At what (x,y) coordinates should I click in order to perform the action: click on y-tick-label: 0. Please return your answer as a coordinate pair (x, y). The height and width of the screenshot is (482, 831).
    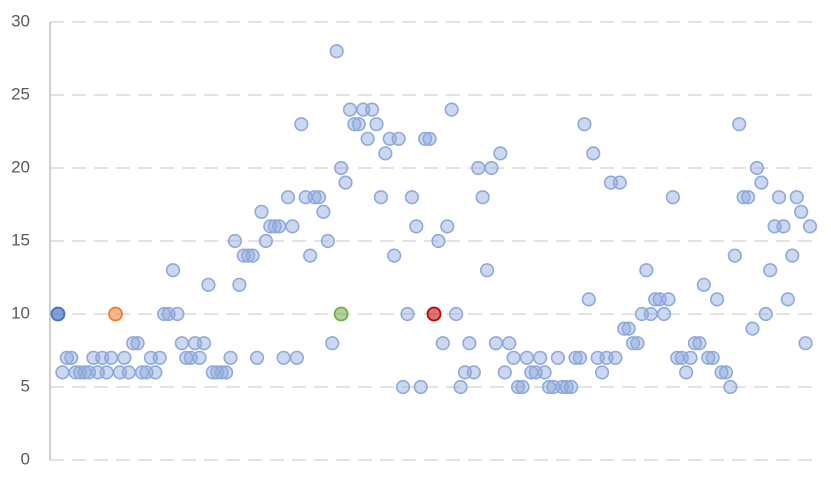
    Looking at the image, I should click on (25, 458).